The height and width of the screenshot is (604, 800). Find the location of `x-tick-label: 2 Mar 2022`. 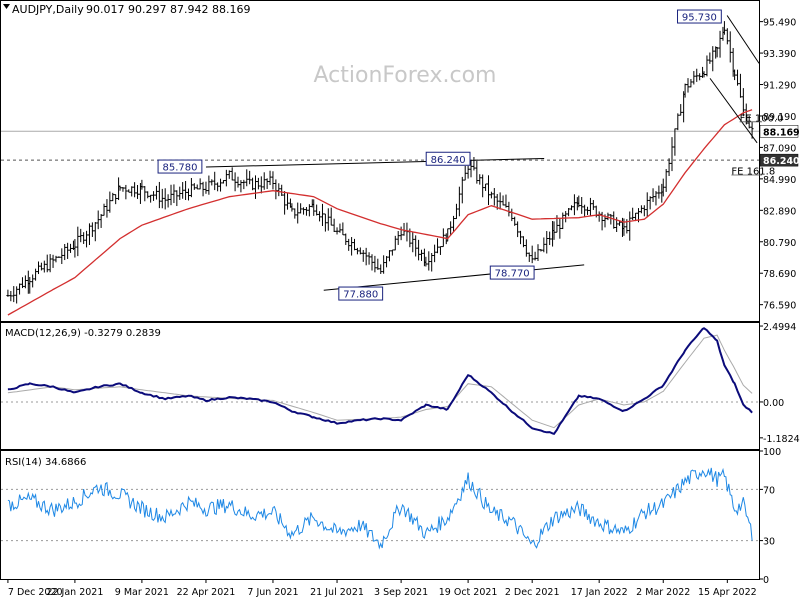

x-tick-label: 2 Mar 2022 is located at coordinates (663, 592).